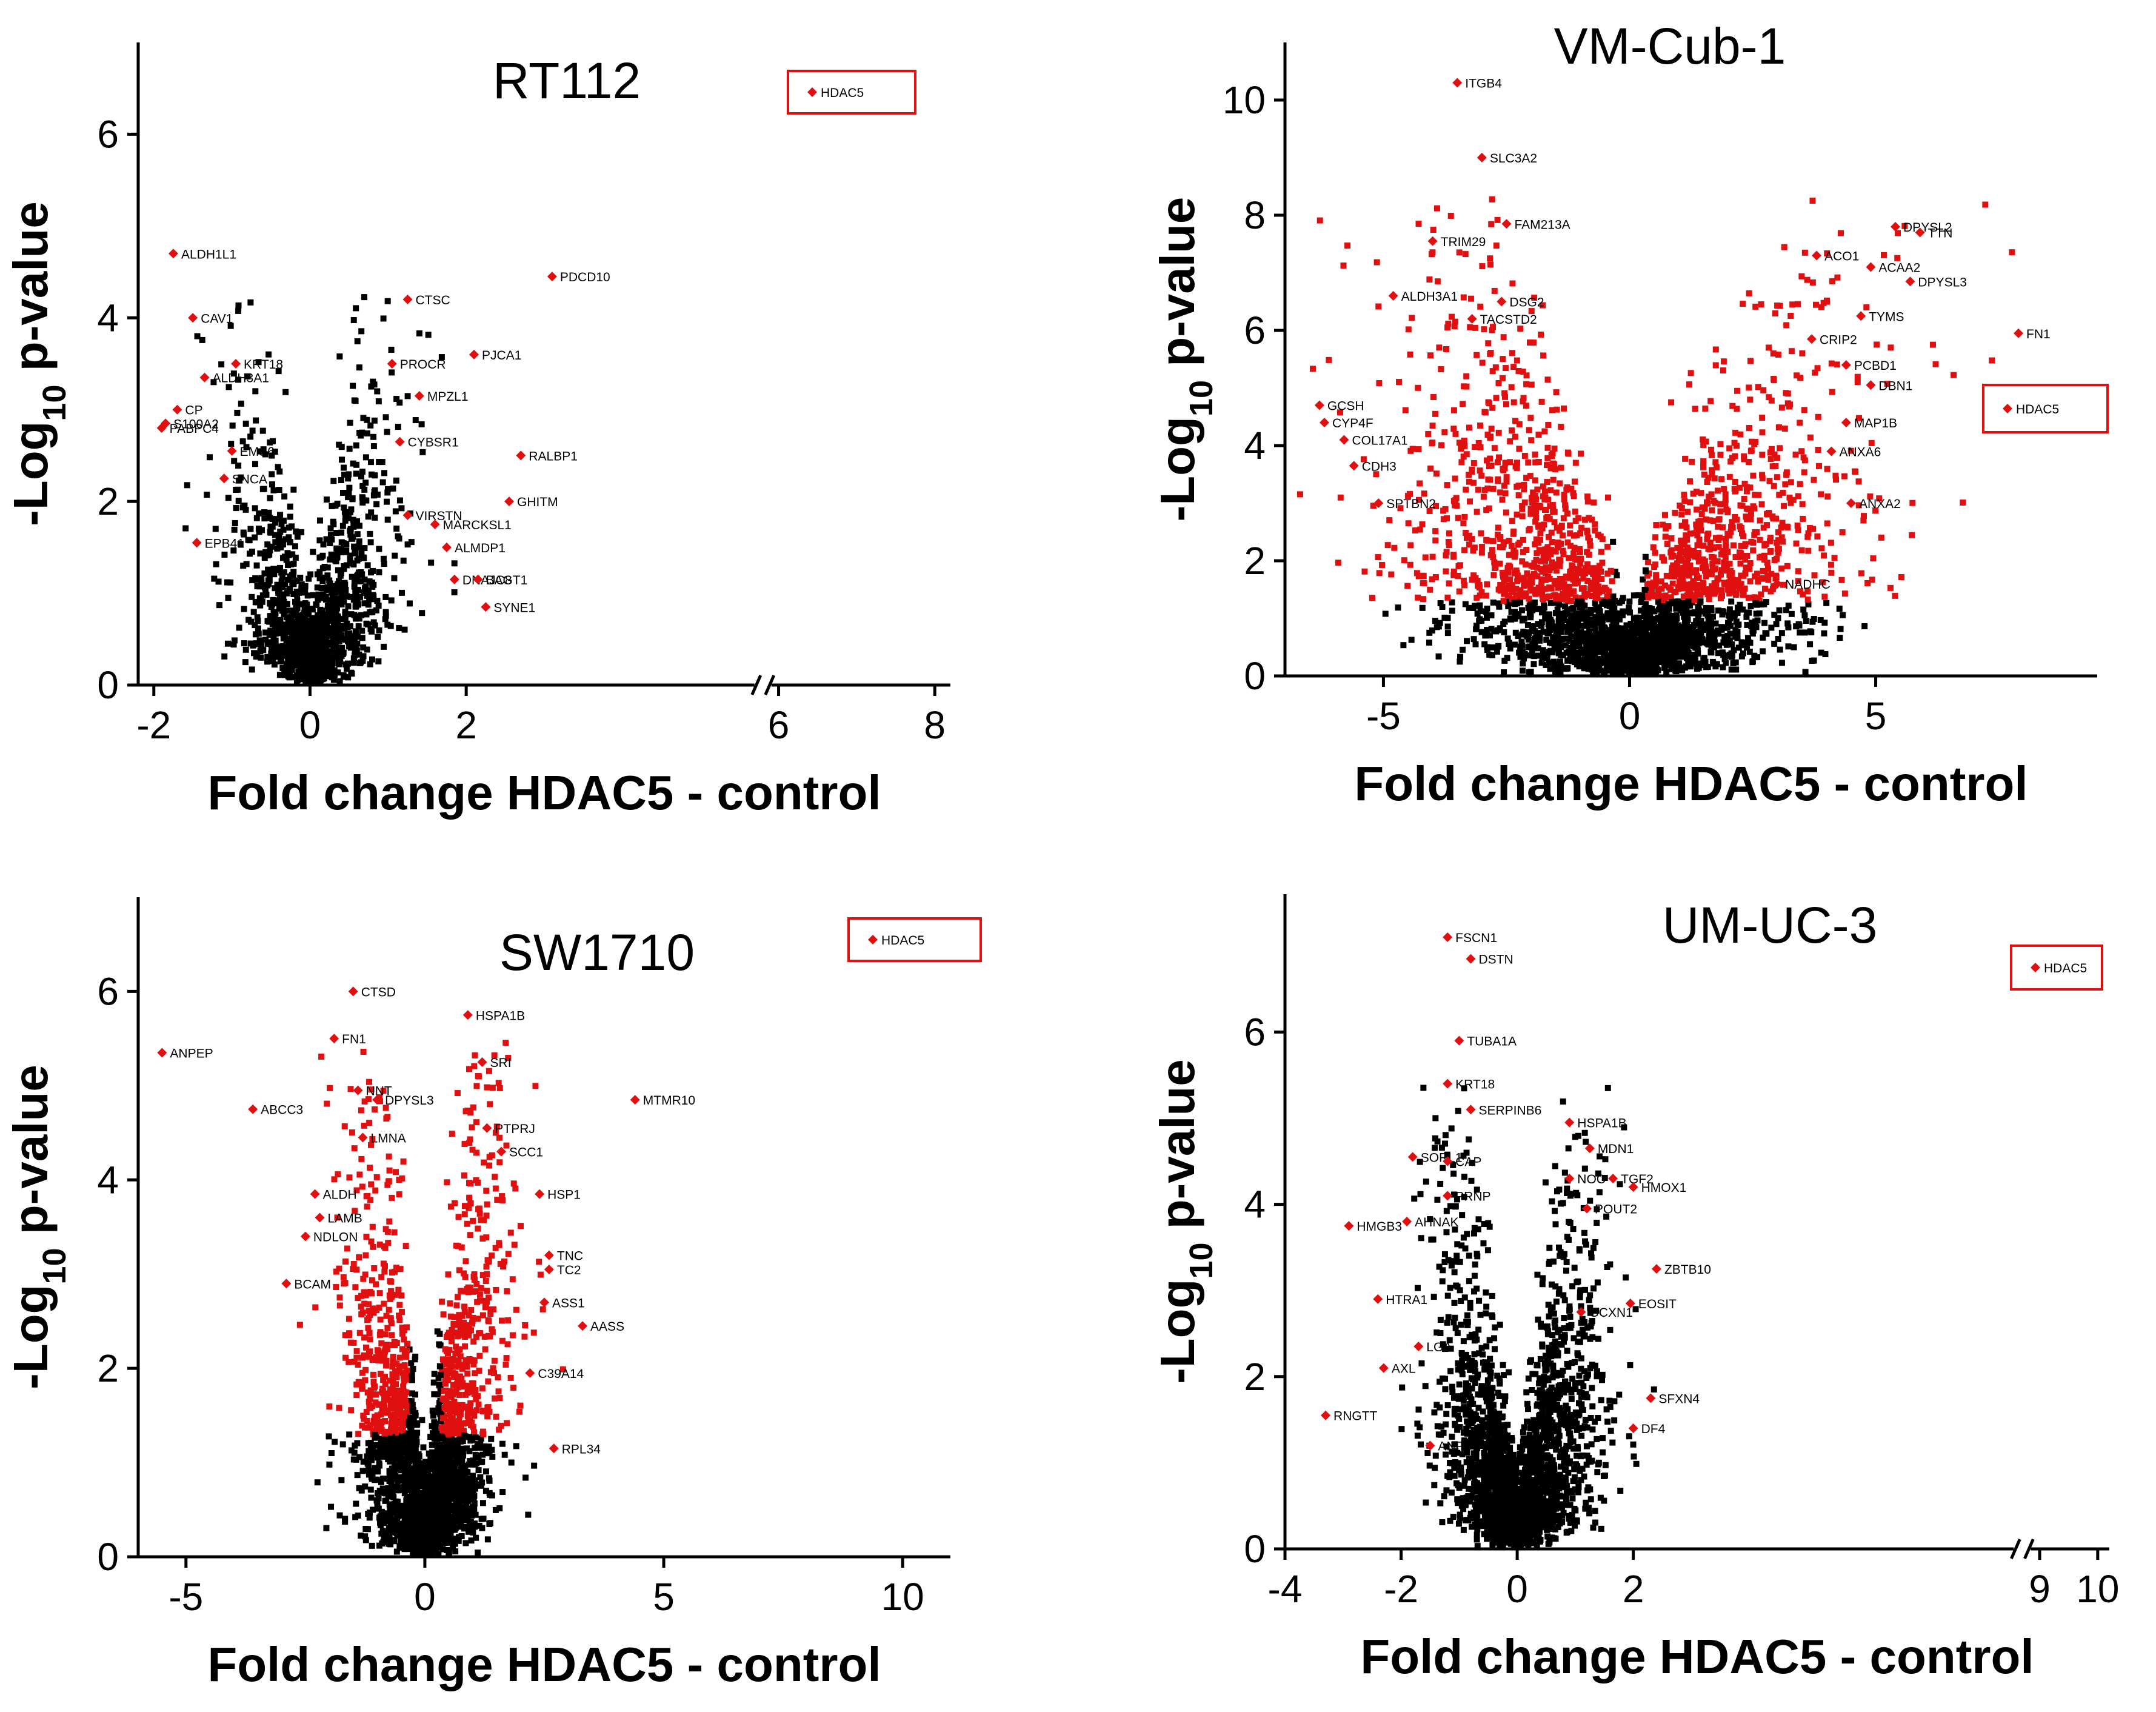  Describe the element at coordinates (193, 411) in the screenshot. I see `gene-label: CP` at that location.